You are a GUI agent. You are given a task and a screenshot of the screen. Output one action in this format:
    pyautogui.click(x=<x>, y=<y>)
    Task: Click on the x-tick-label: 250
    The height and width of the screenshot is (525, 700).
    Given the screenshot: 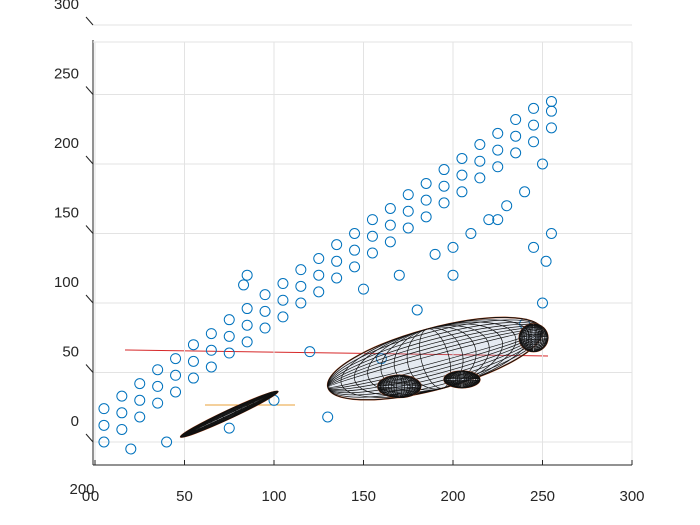 What is the action you would take?
    pyautogui.click(x=542, y=496)
    